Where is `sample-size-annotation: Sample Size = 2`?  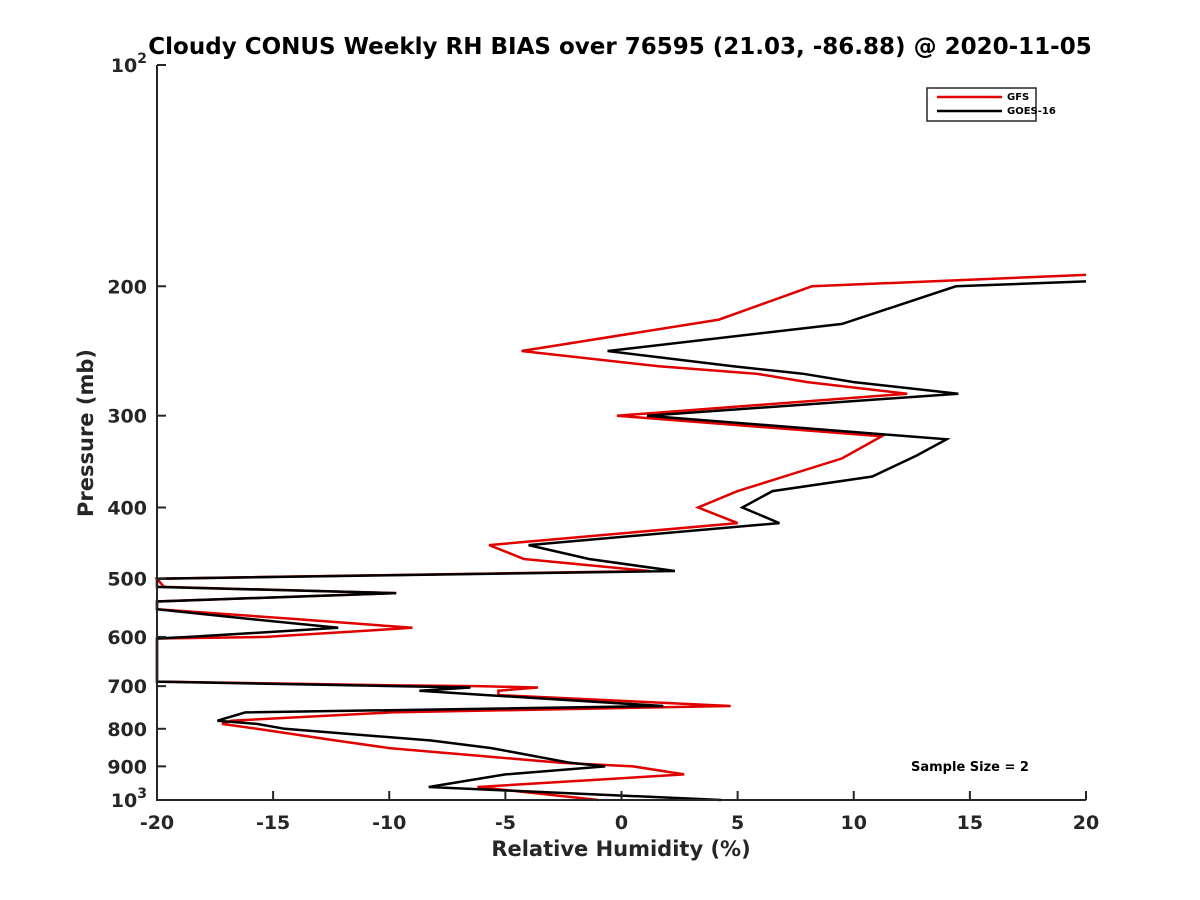 sample-size-annotation: Sample Size = 2 is located at coordinates (970, 767).